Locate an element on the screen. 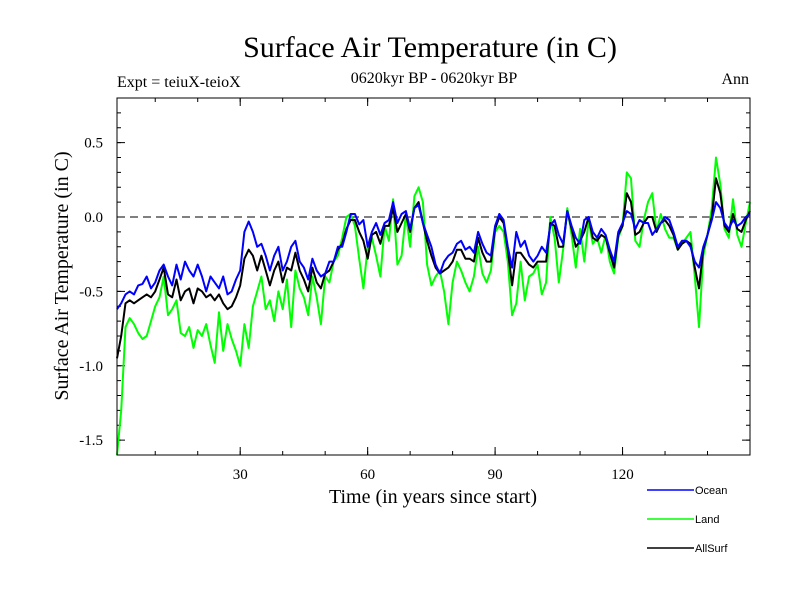  legend-land-label: Land is located at coordinates (707, 520).